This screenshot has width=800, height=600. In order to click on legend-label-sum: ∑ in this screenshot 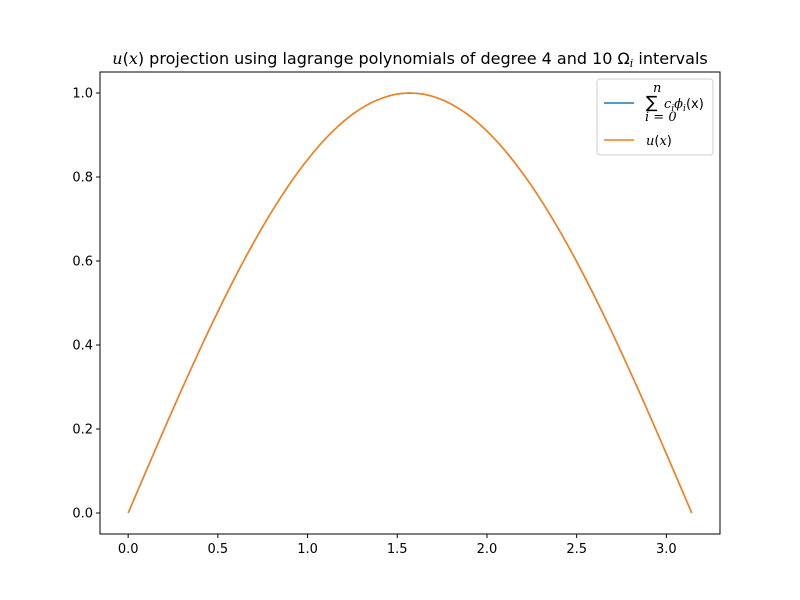, I will do `click(652, 103)`.